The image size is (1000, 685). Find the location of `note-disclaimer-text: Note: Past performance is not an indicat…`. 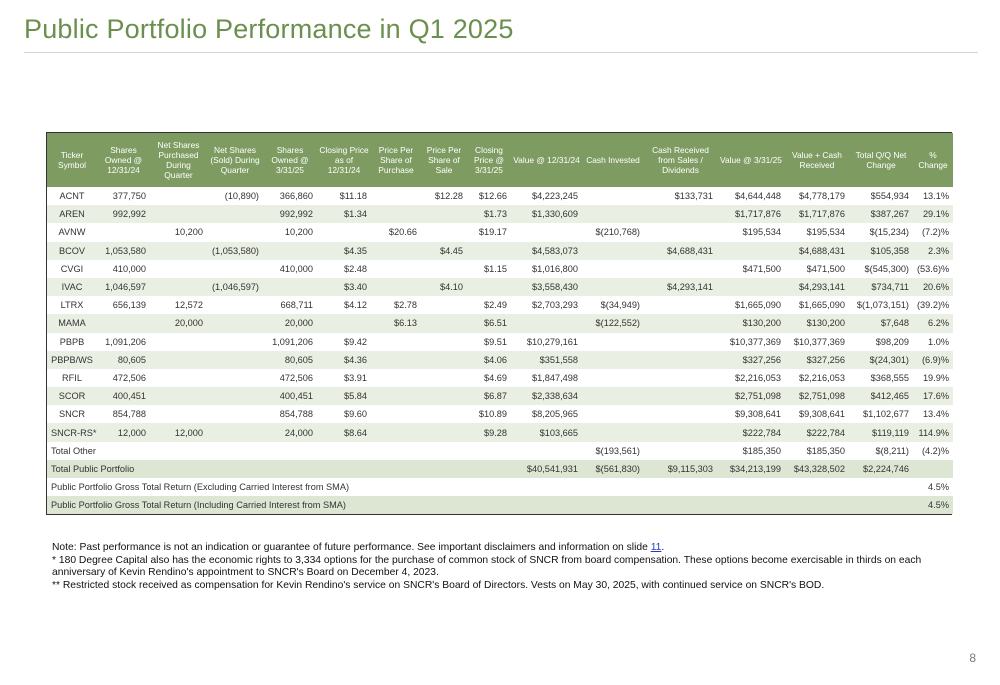

note-disclaimer-text: Note: Past performance is not an indicat… is located at coordinates (351, 547).